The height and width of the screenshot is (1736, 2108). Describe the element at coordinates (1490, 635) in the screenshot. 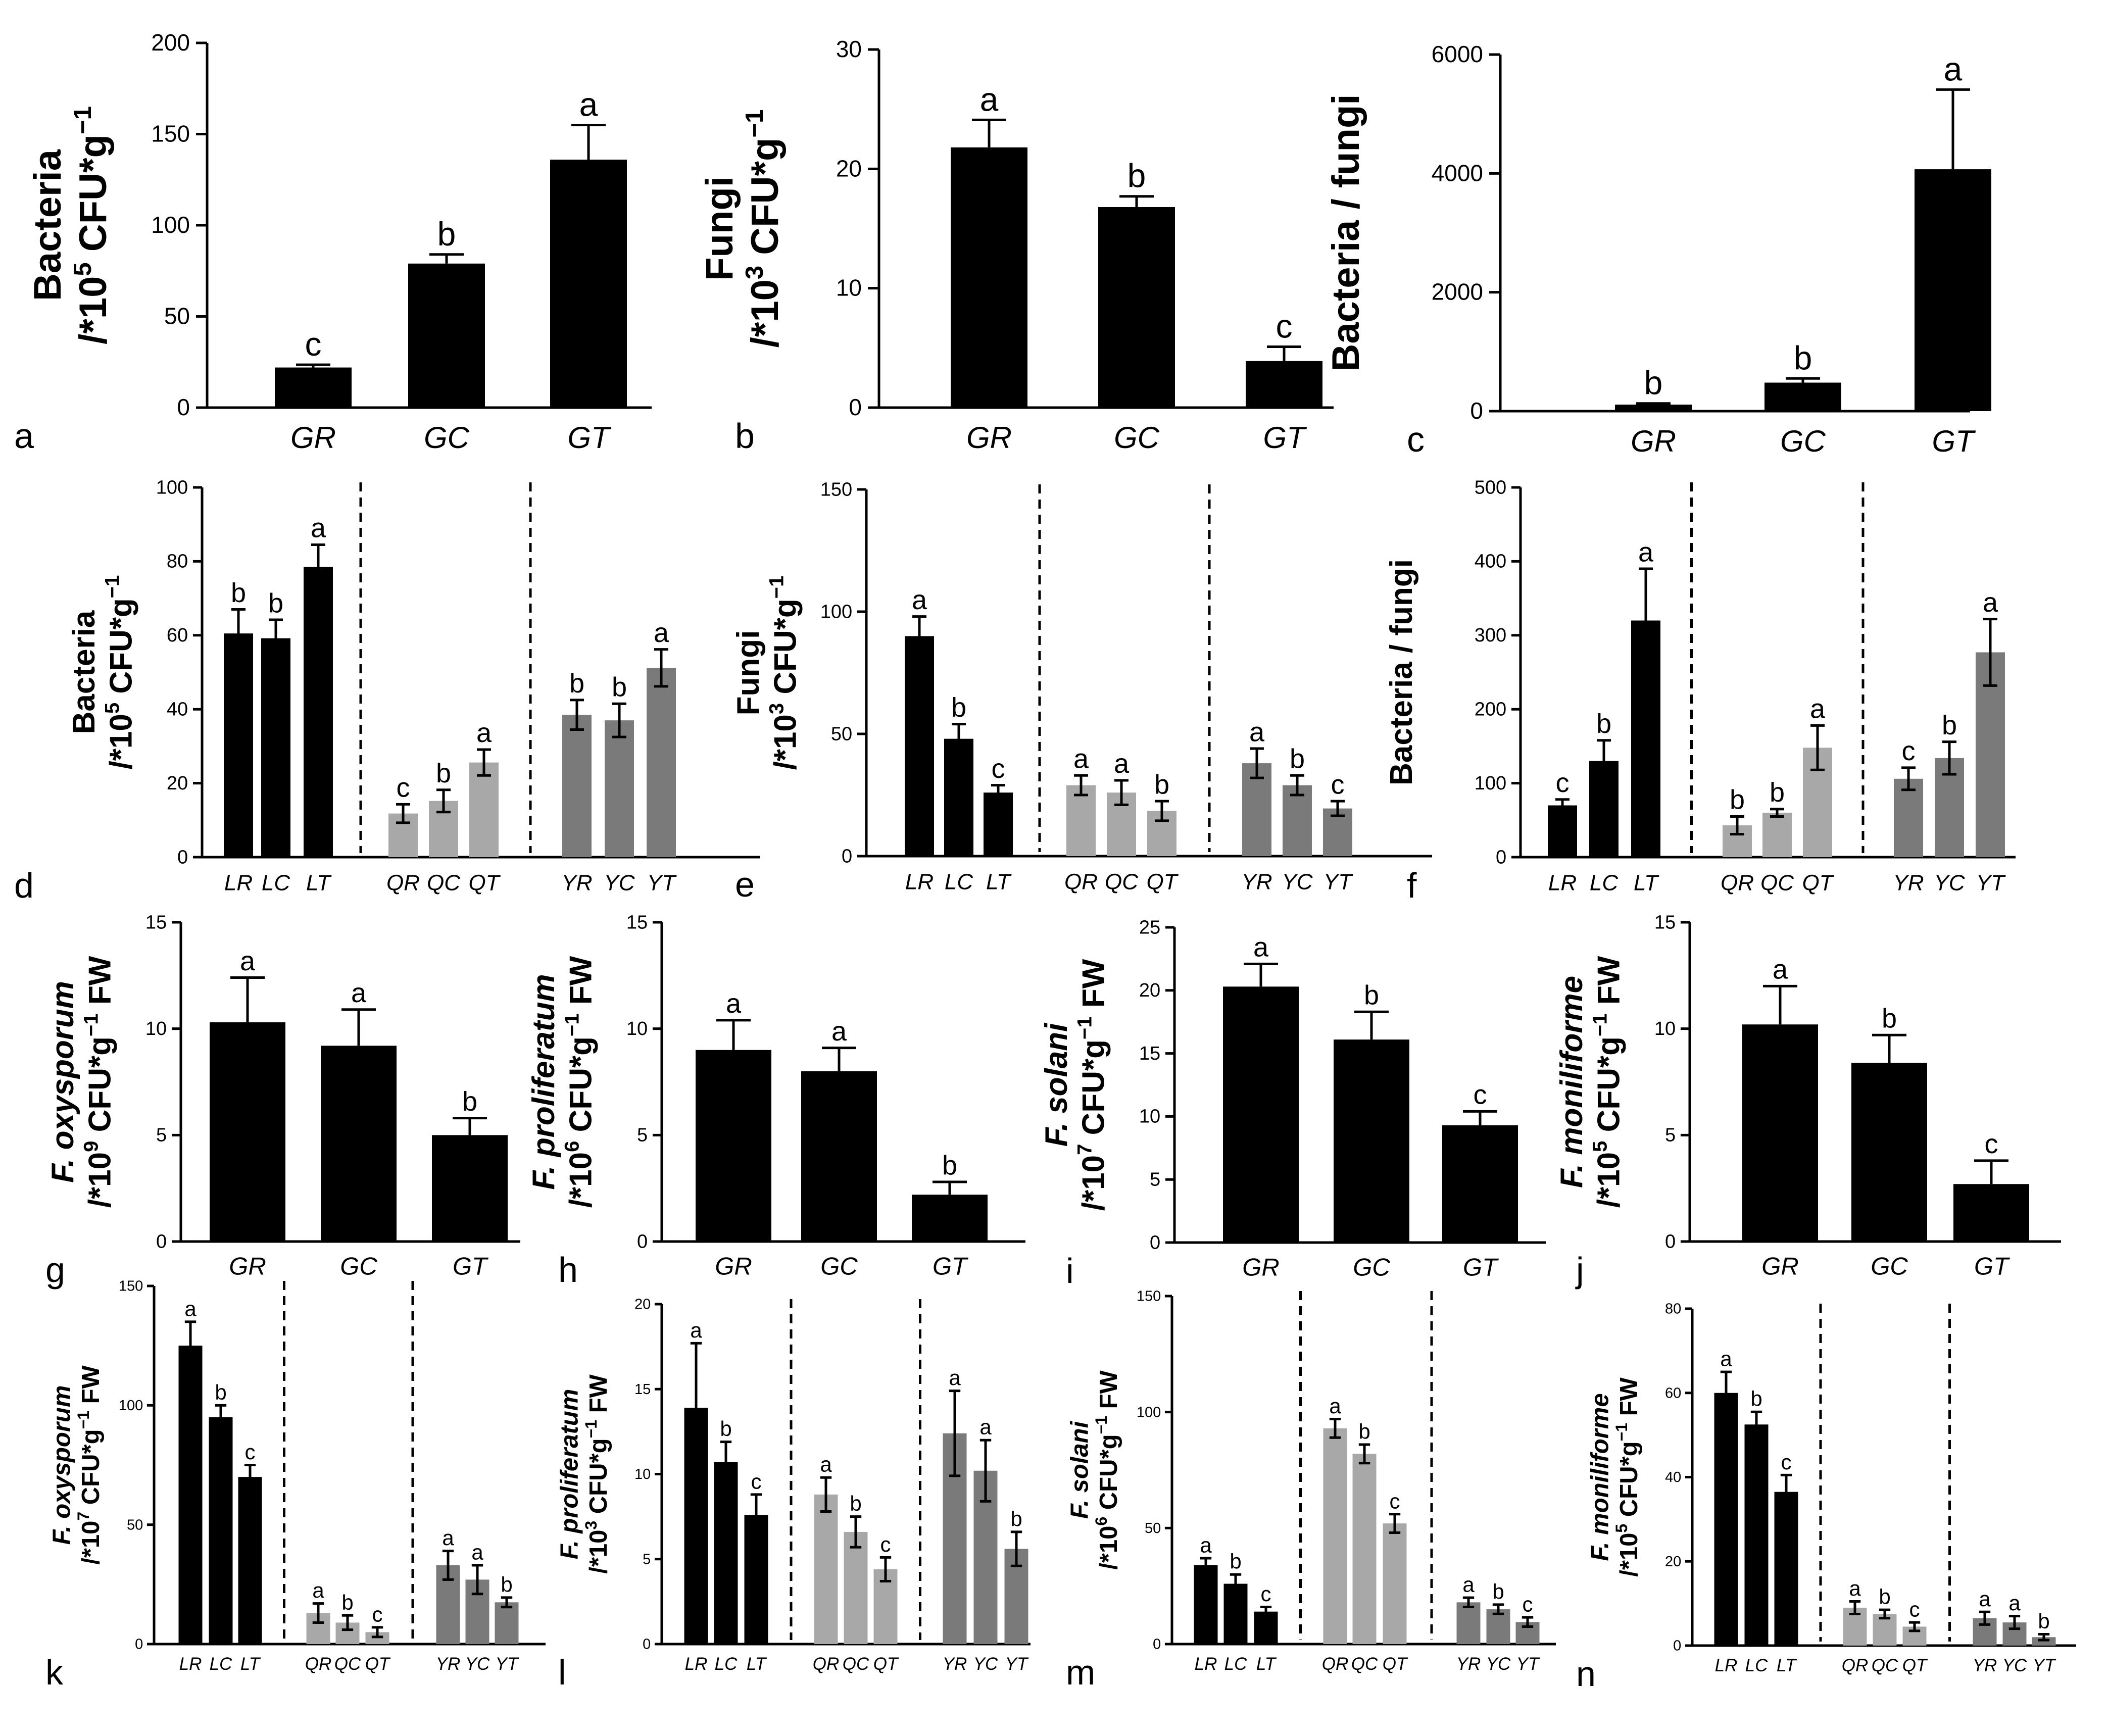

I see `y-tick-label: 300` at that location.